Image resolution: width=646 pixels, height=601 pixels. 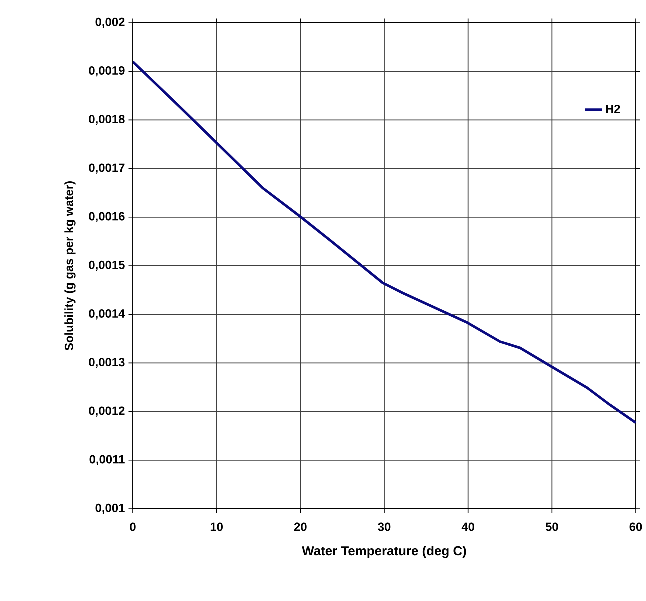 What do you see at coordinates (107, 411) in the screenshot?
I see `y-tick-label: 0,0012` at bounding box center [107, 411].